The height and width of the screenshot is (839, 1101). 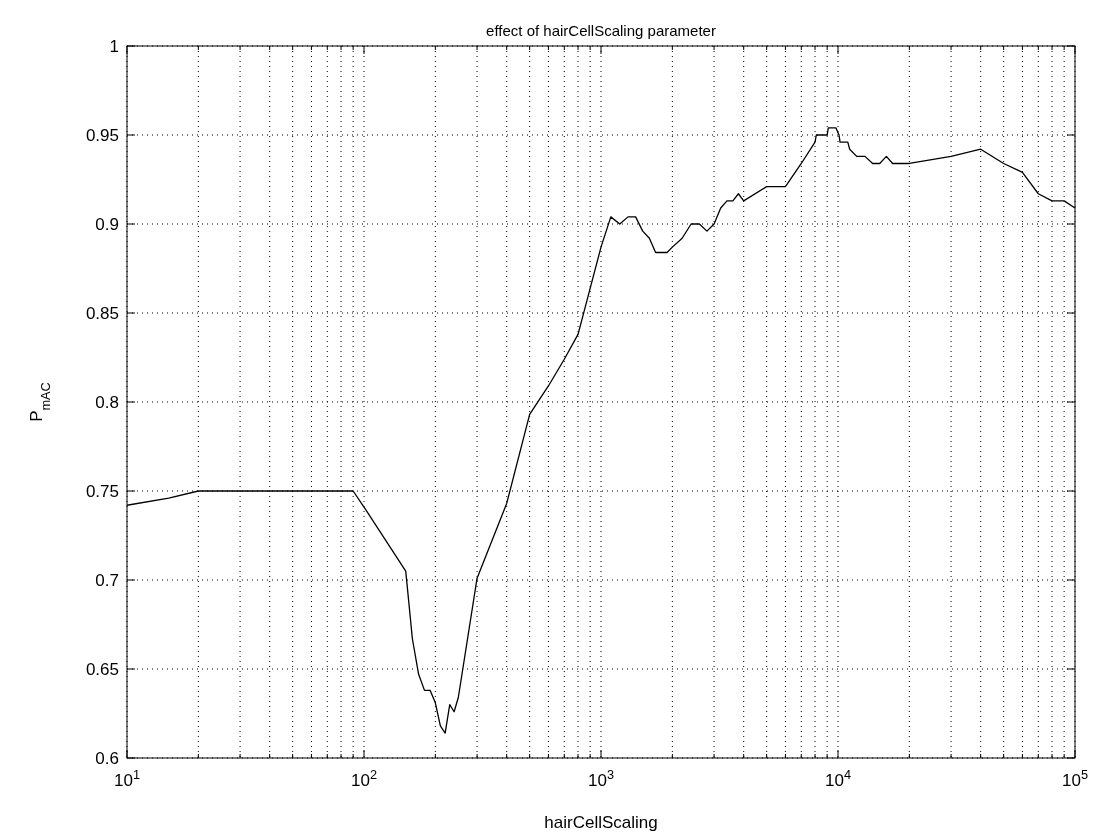 I want to click on chart-title: effect of hairCellScaling parameter, so click(x=601, y=30).